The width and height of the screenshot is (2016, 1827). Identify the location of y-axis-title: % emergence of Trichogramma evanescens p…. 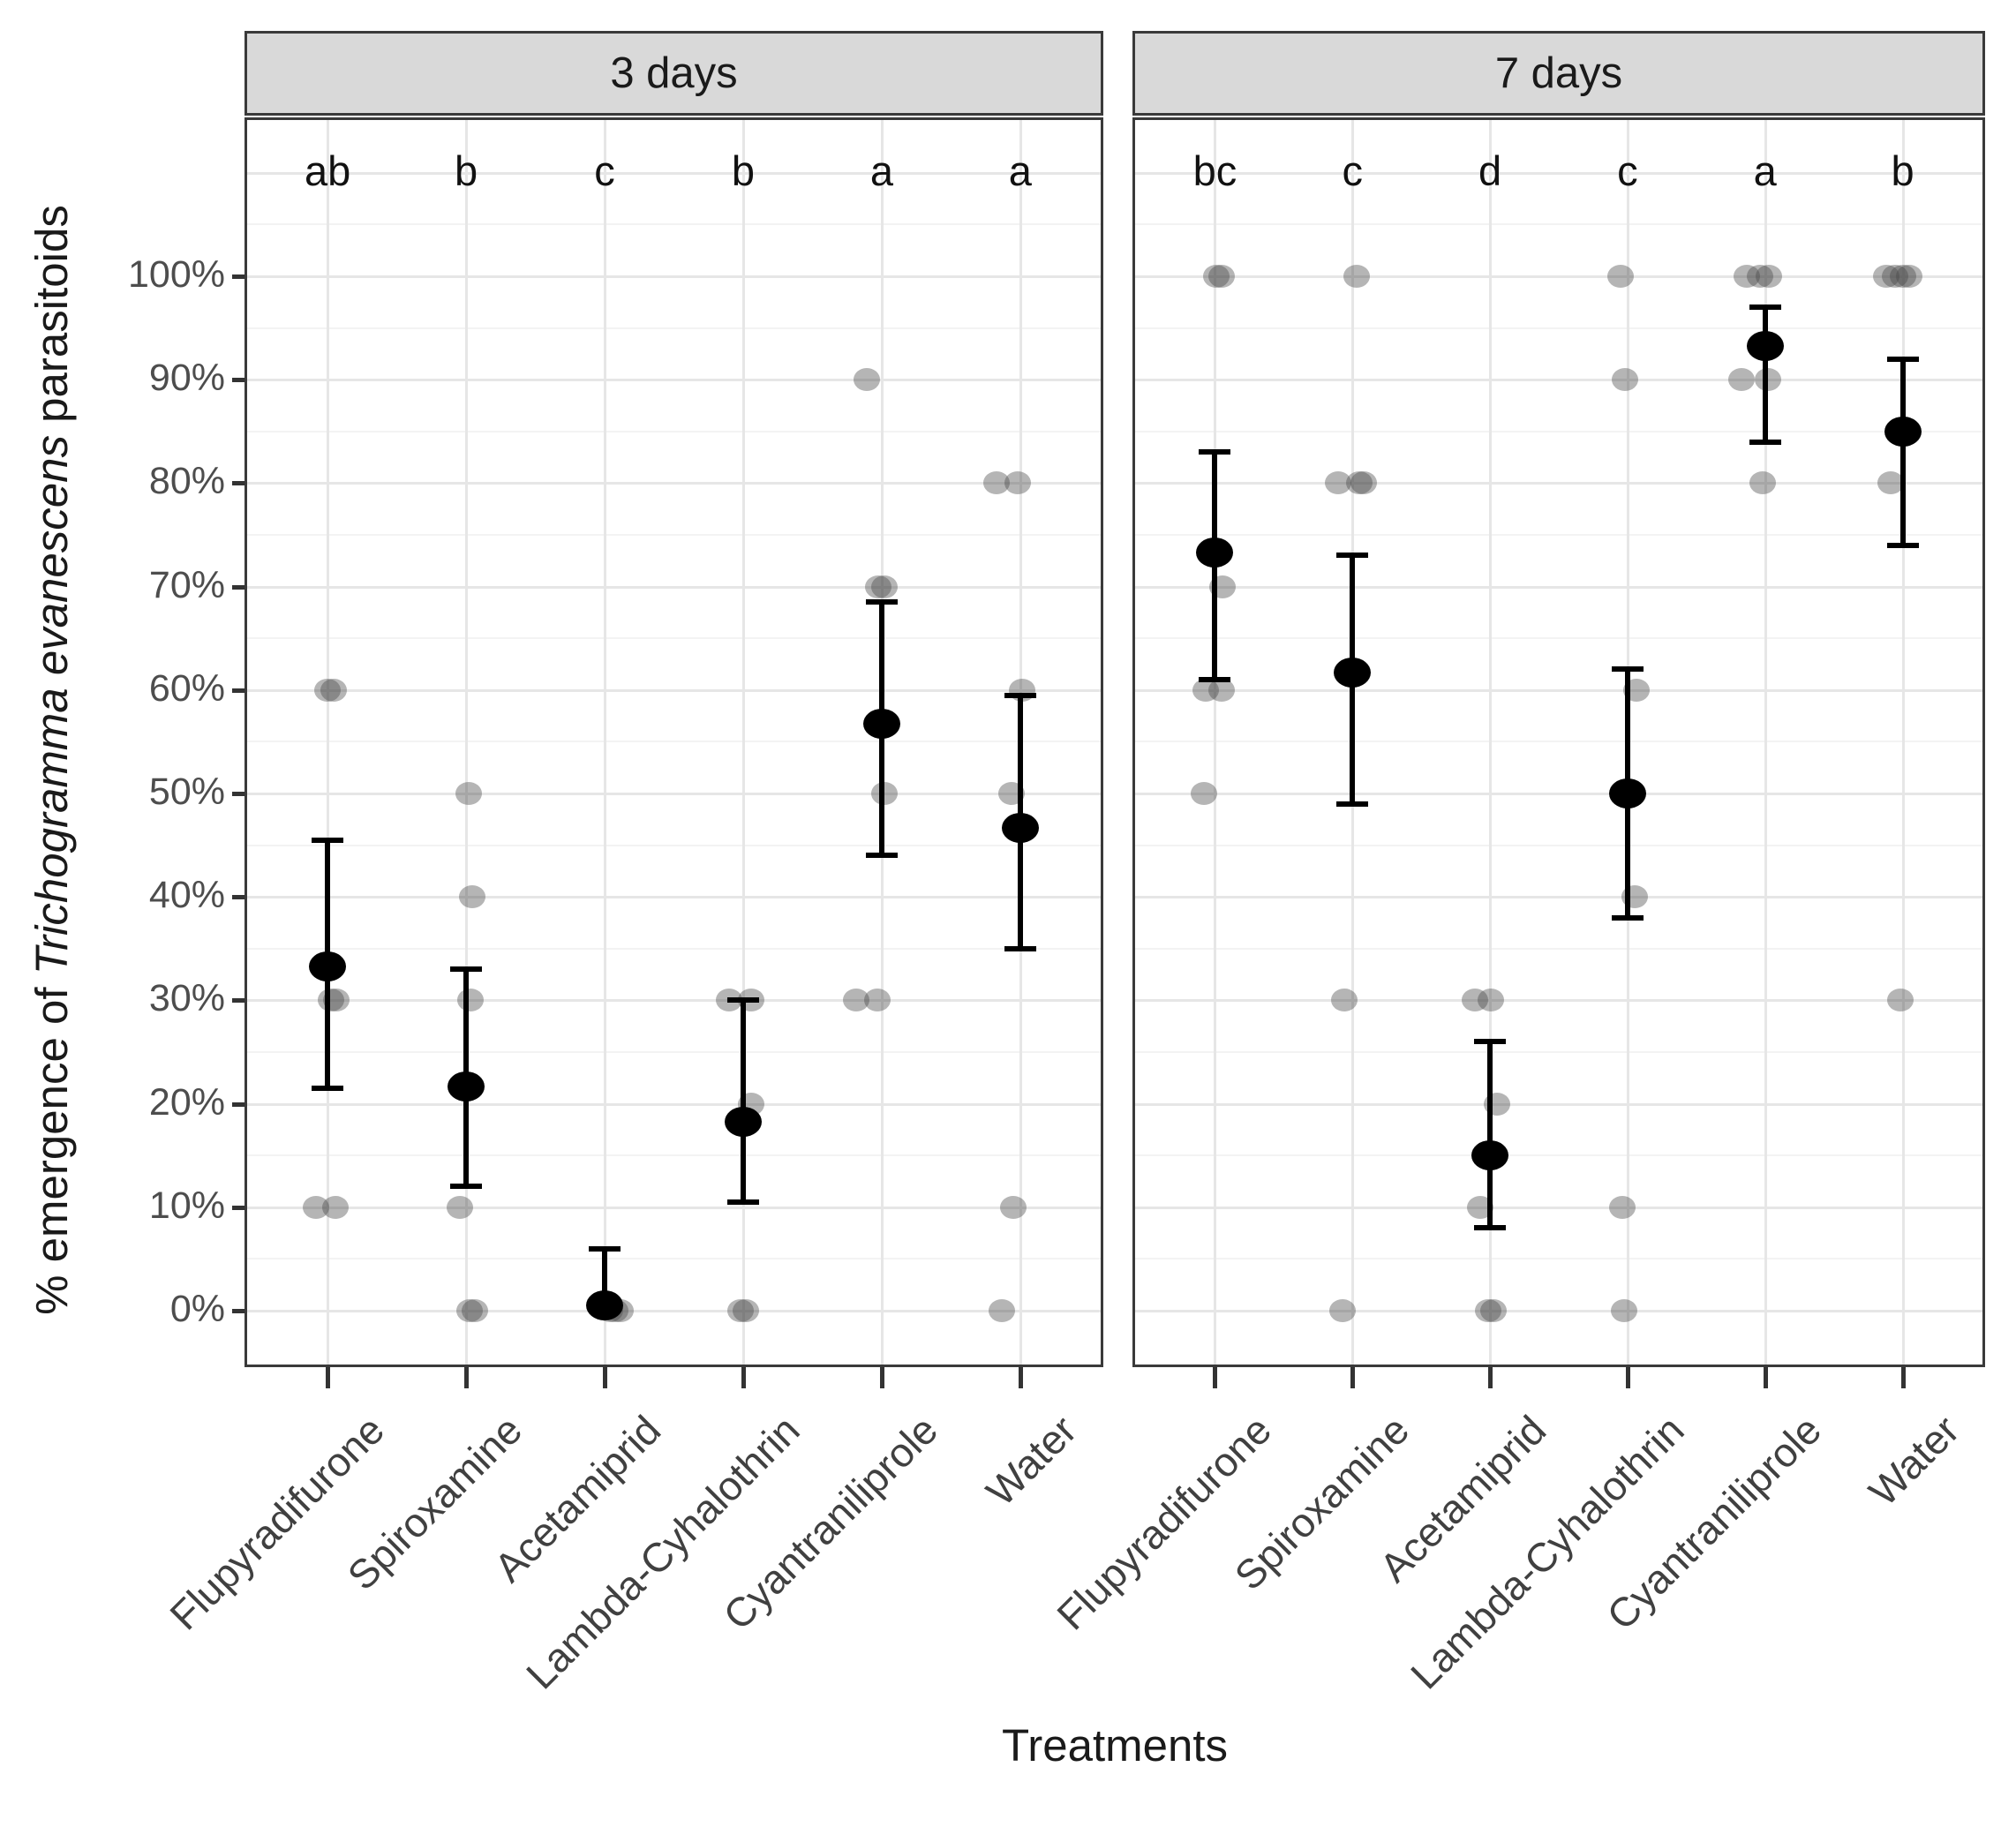
(51, 760).